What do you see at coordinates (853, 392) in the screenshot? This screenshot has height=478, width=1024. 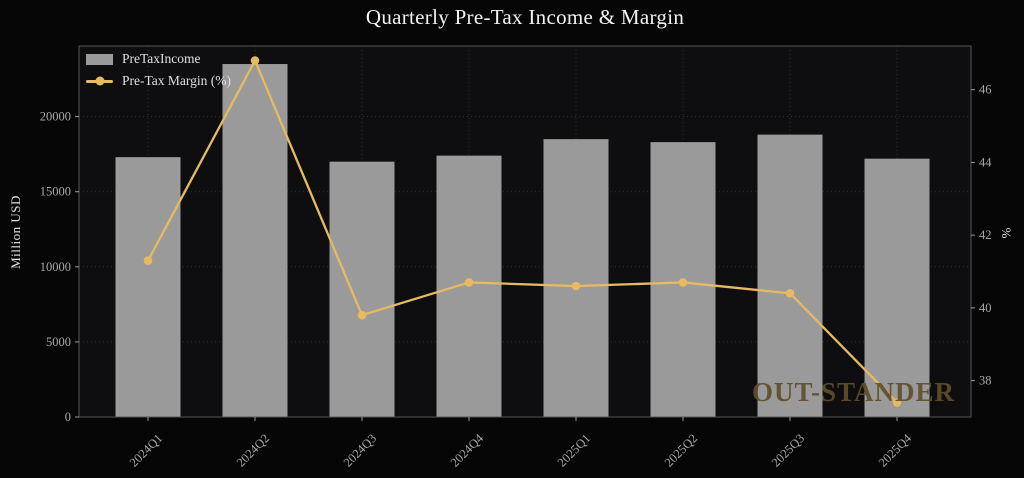 I see `watermark: OUT-STANDER` at bounding box center [853, 392].